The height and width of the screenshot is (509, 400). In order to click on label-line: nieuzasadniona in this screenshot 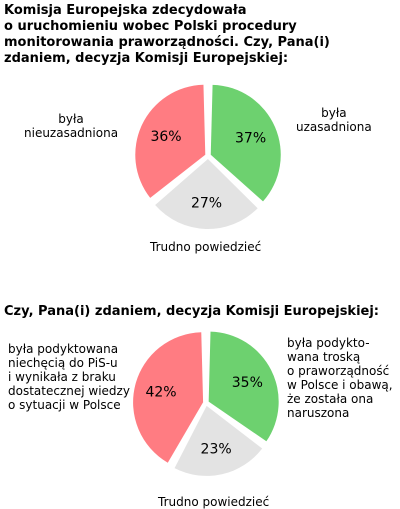, I will do `click(71, 133)`.